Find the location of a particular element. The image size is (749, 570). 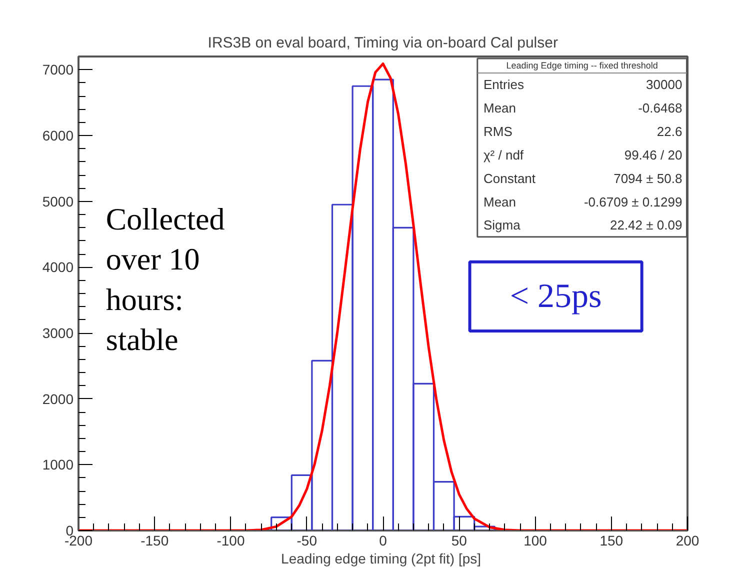

chart-title: IRS3B on eval board, Timing via on-board Cal pulser is located at coordinates (383, 43).